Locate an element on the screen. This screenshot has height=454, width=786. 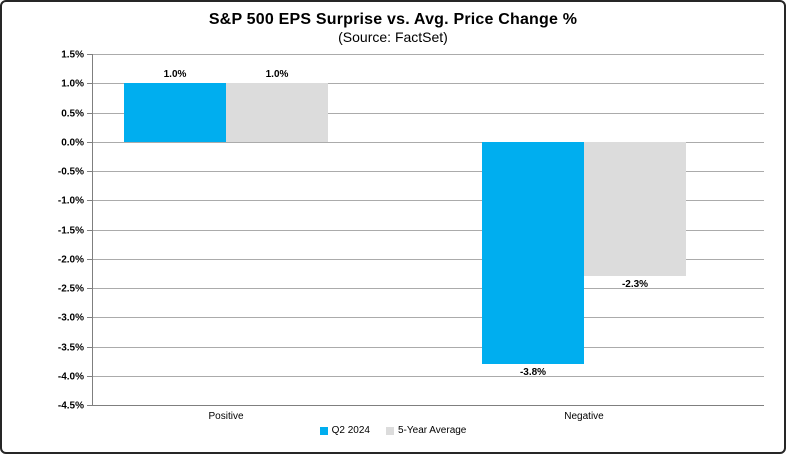
y-axis-tick-label: -3.0% is located at coordinates (70, 317).